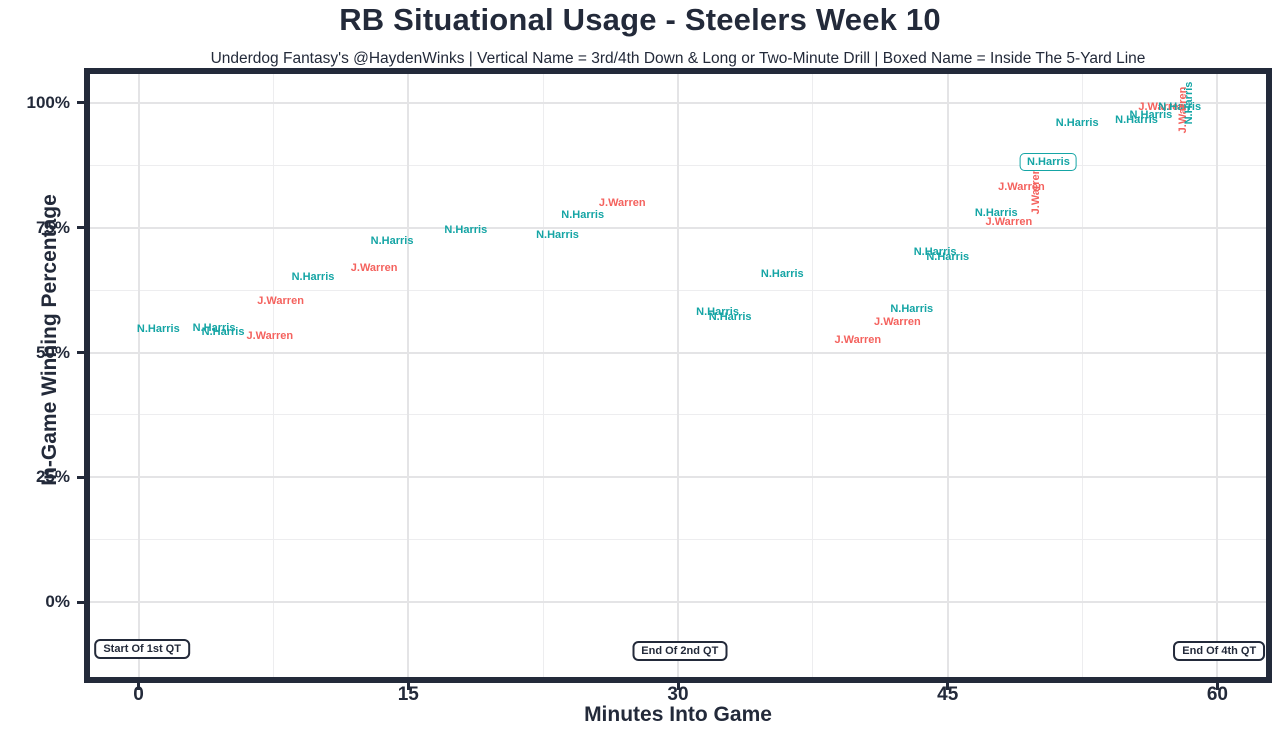 The height and width of the screenshot is (736, 1280). Describe the element at coordinates (1217, 694) in the screenshot. I see `x-axis-tick-label: 60` at that location.